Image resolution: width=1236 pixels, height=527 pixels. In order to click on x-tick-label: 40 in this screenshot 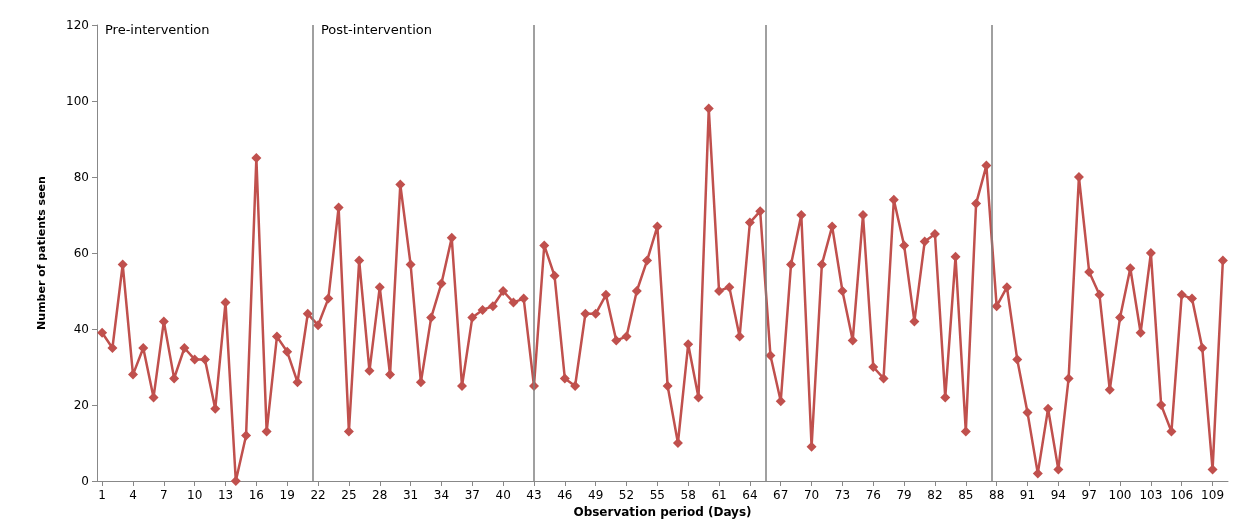, I will do `click(503, 495)`.